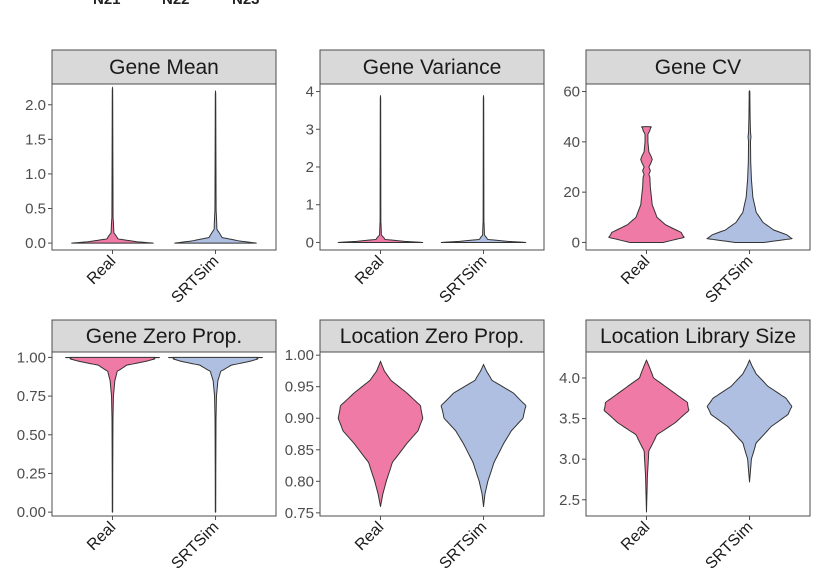  Describe the element at coordinates (107, 4) in the screenshot. I see `top-label-1: N21` at that location.